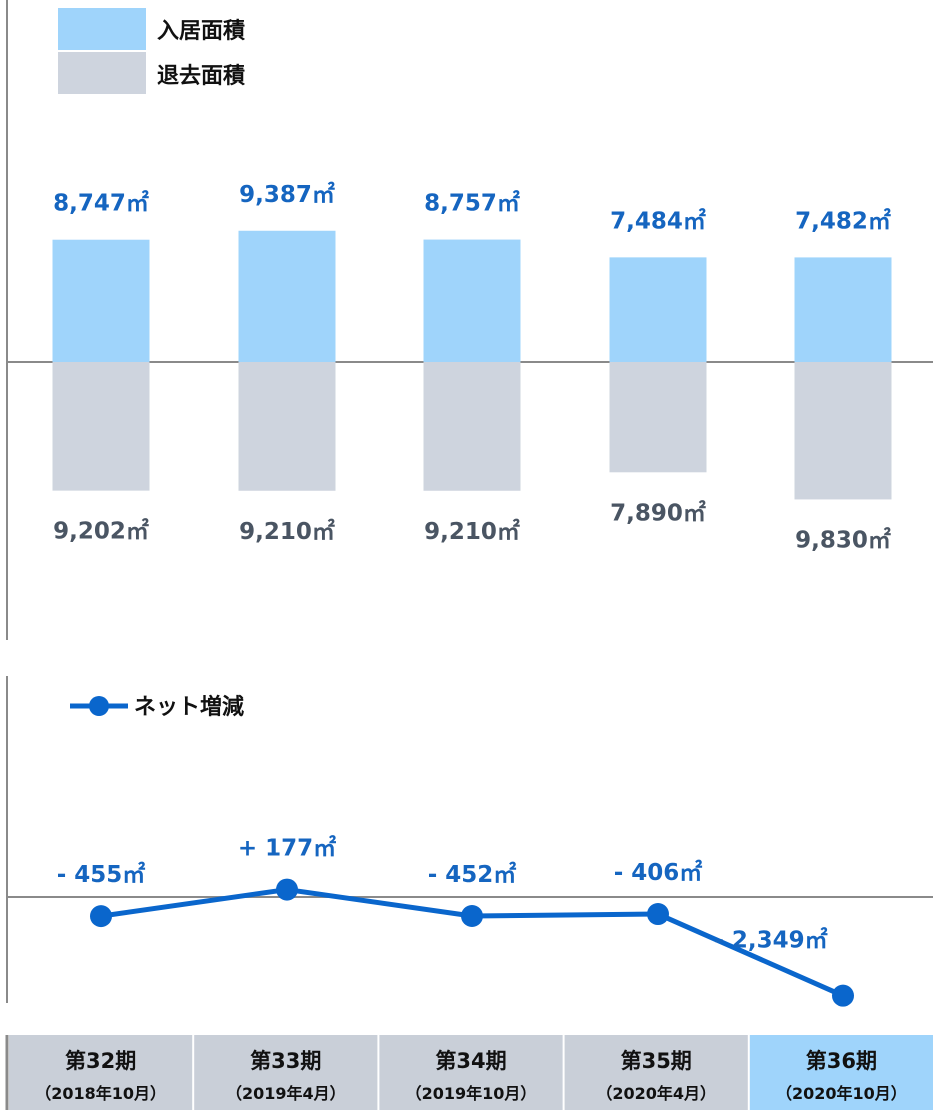  What do you see at coordinates (470, 1061) in the screenshot?
I see `period-name: 第34期` at bounding box center [470, 1061].